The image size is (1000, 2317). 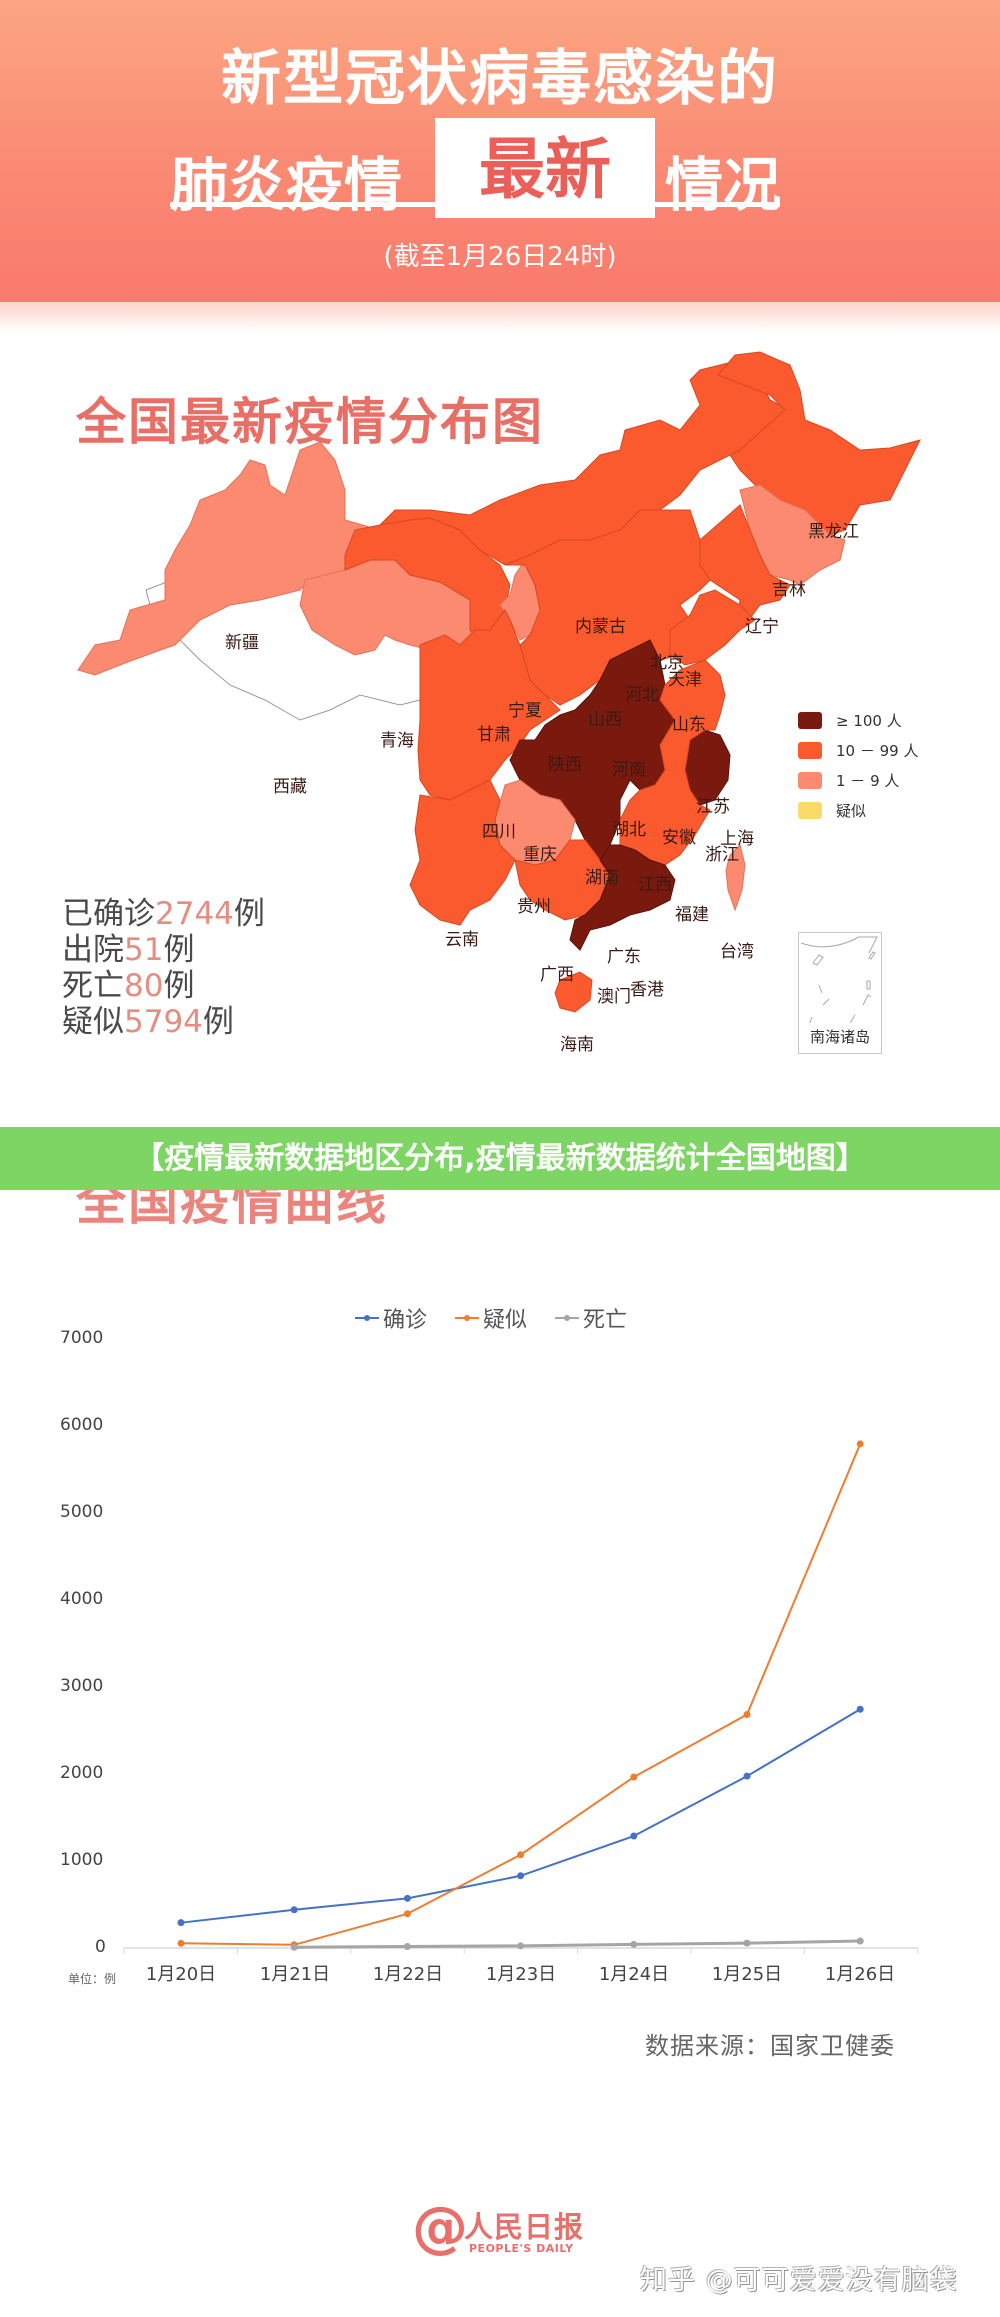 I want to click on stat-recovered: 出院51例, so click(x=163, y=950).